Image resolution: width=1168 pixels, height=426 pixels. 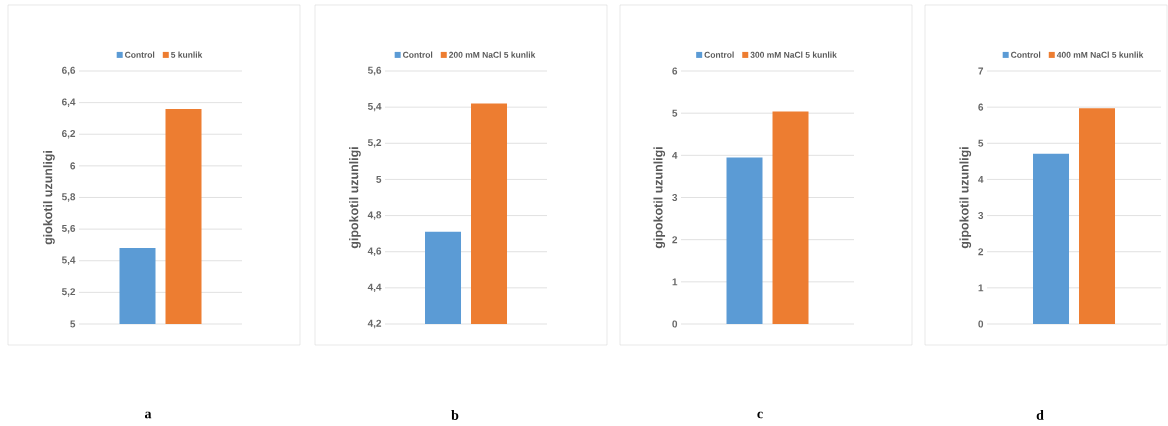 I want to click on legend-label: 400 mM NaCl 5 kunlik, so click(x=1100, y=54).